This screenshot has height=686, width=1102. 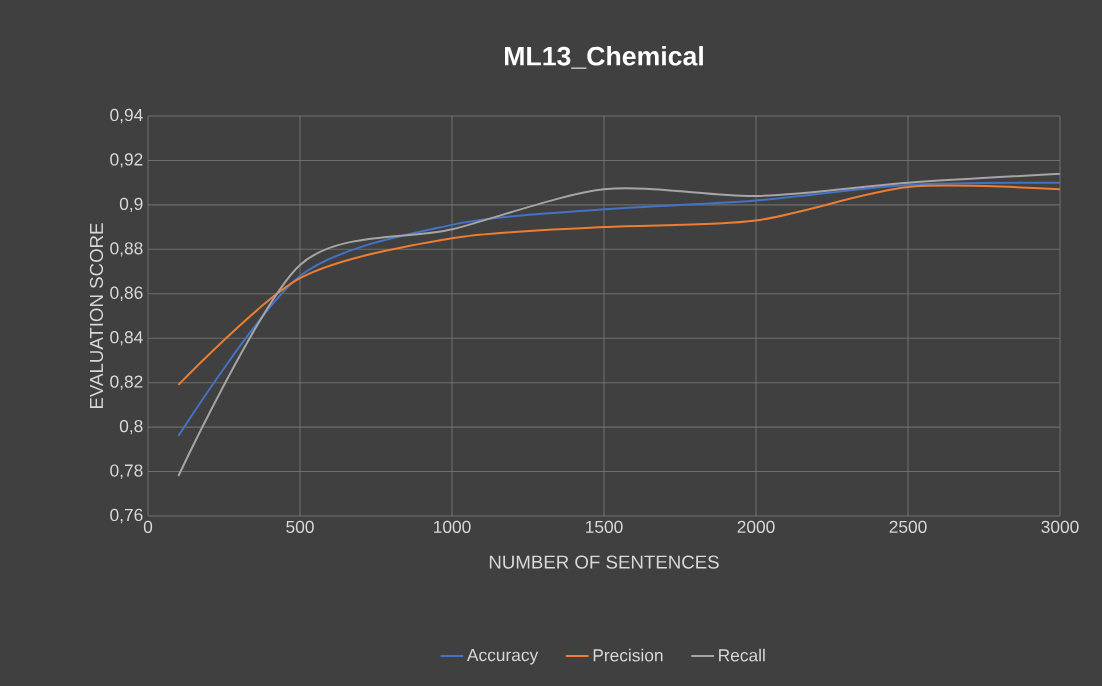 What do you see at coordinates (908, 526) in the screenshot?
I see `x-tick-label: 2500` at bounding box center [908, 526].